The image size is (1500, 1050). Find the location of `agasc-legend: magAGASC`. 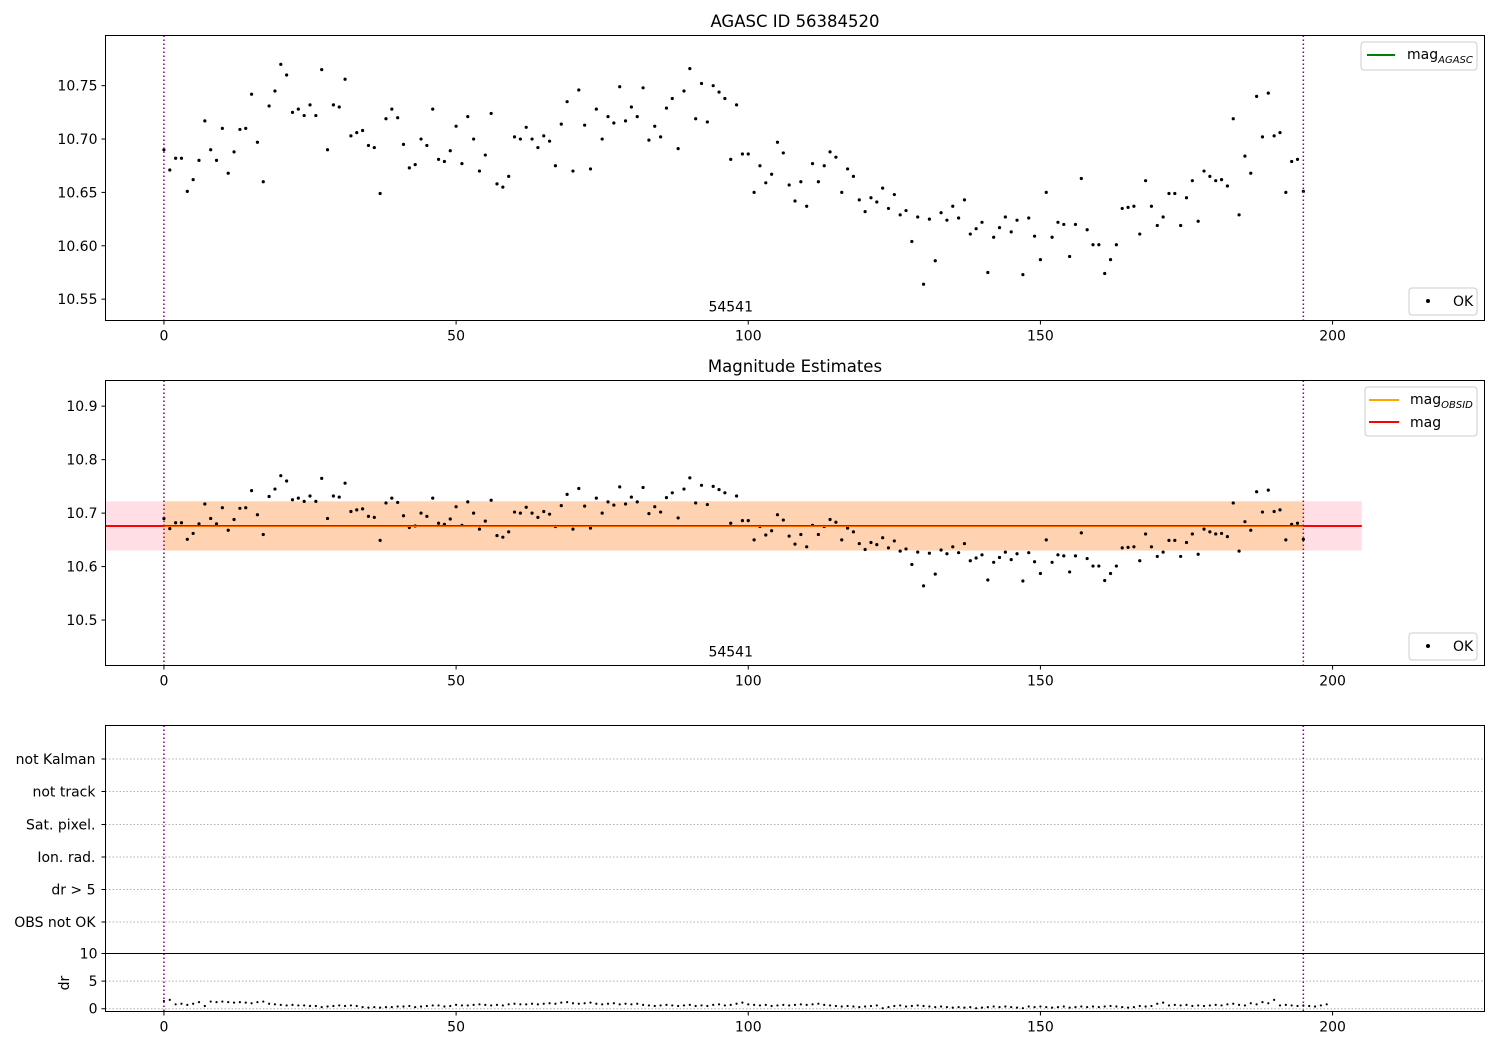

agasc-legend: magAGASC is located at coordinates (1419, 56).